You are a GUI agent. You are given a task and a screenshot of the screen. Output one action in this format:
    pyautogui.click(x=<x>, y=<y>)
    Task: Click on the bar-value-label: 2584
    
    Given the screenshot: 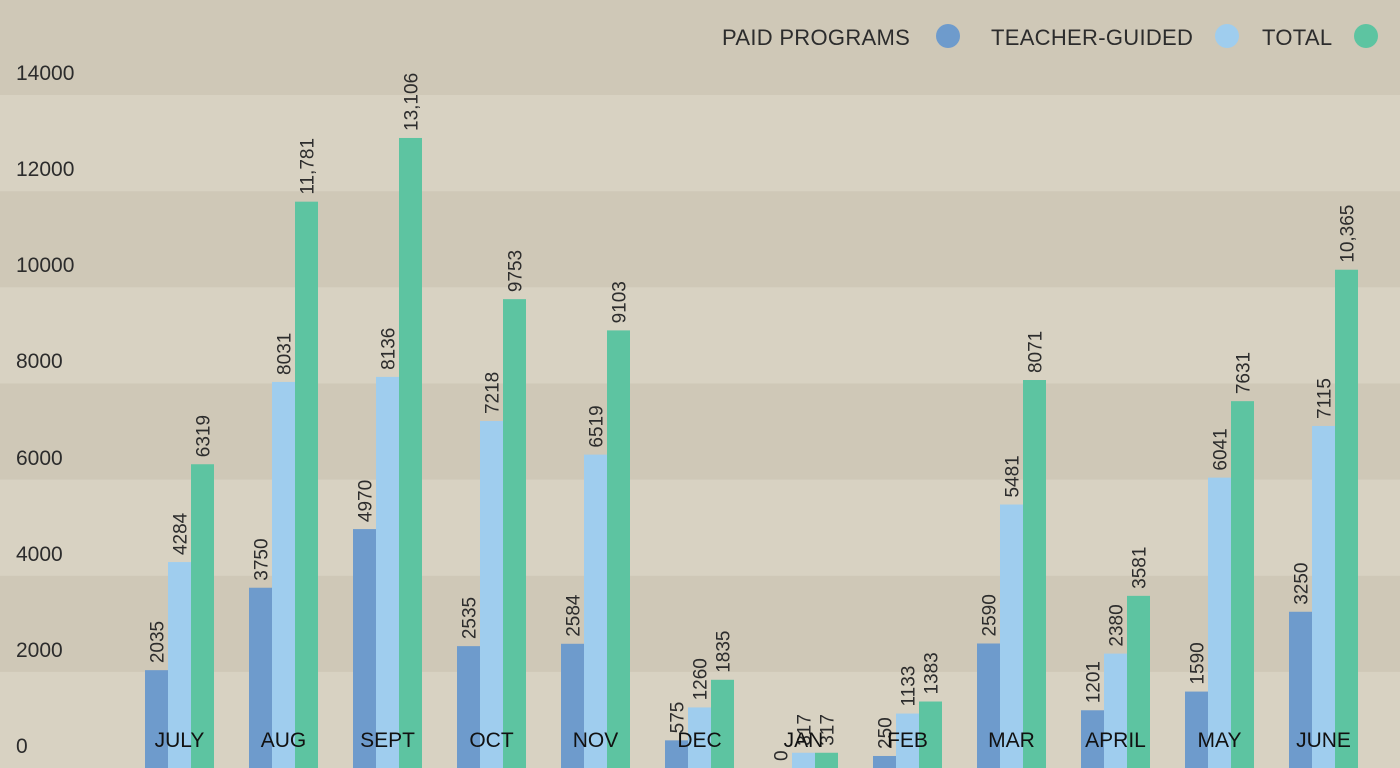 What is the action you would take?
    pyautogui.click(x=574, y=615)
    